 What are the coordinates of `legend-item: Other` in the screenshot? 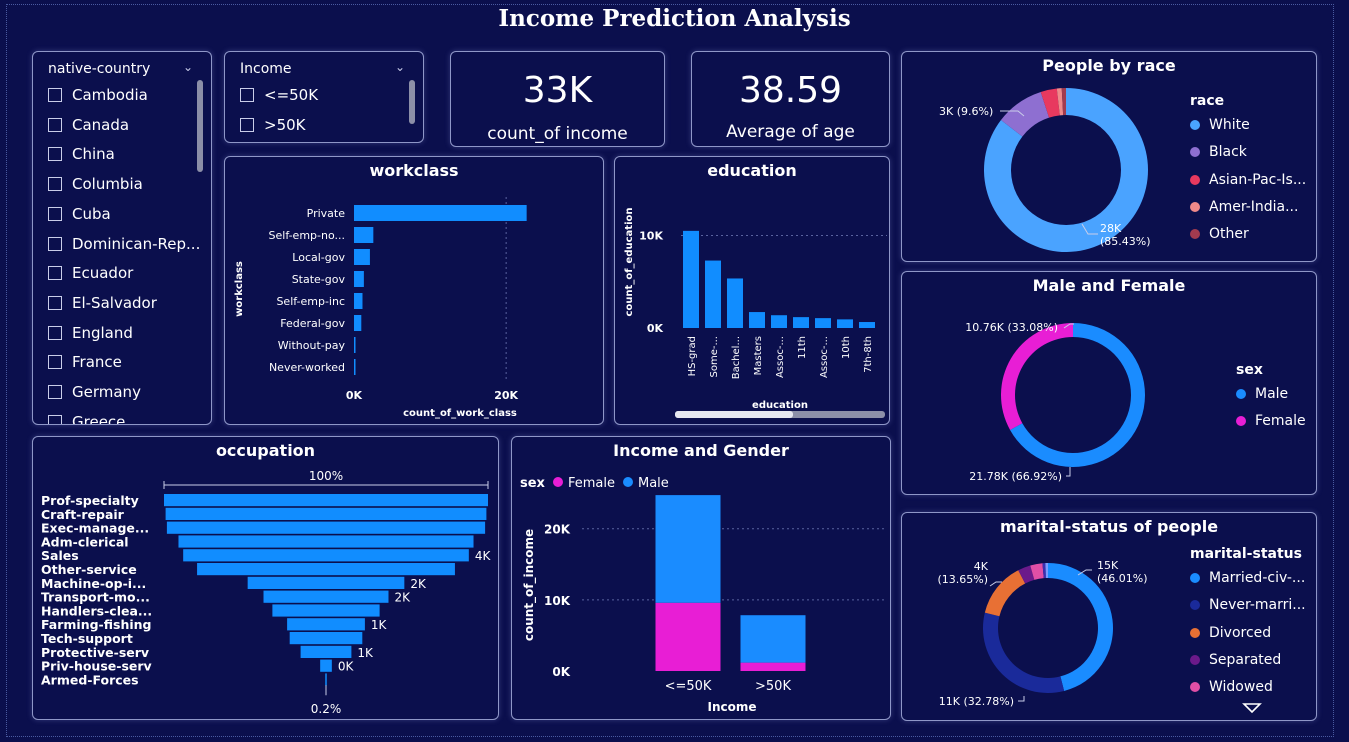 It's located at (1219, 234).